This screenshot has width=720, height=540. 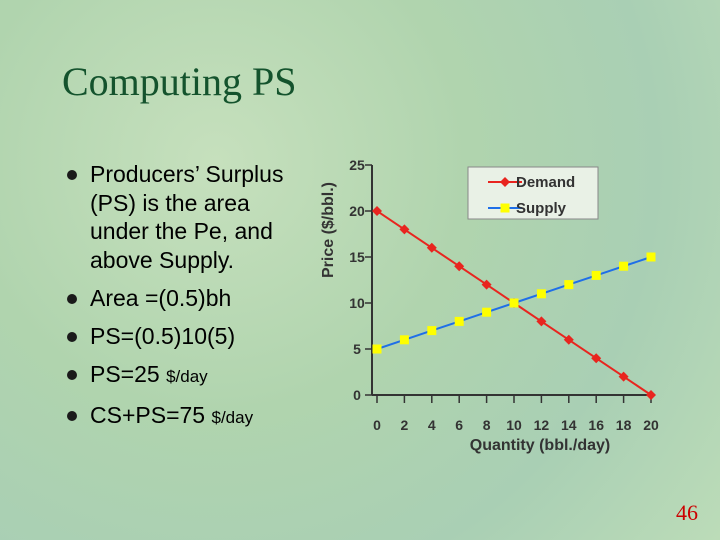 What do you see at coordinates (596, 425) in the screenshot?
I see `x-tick-label: 16` at bounding box center [596, 425].